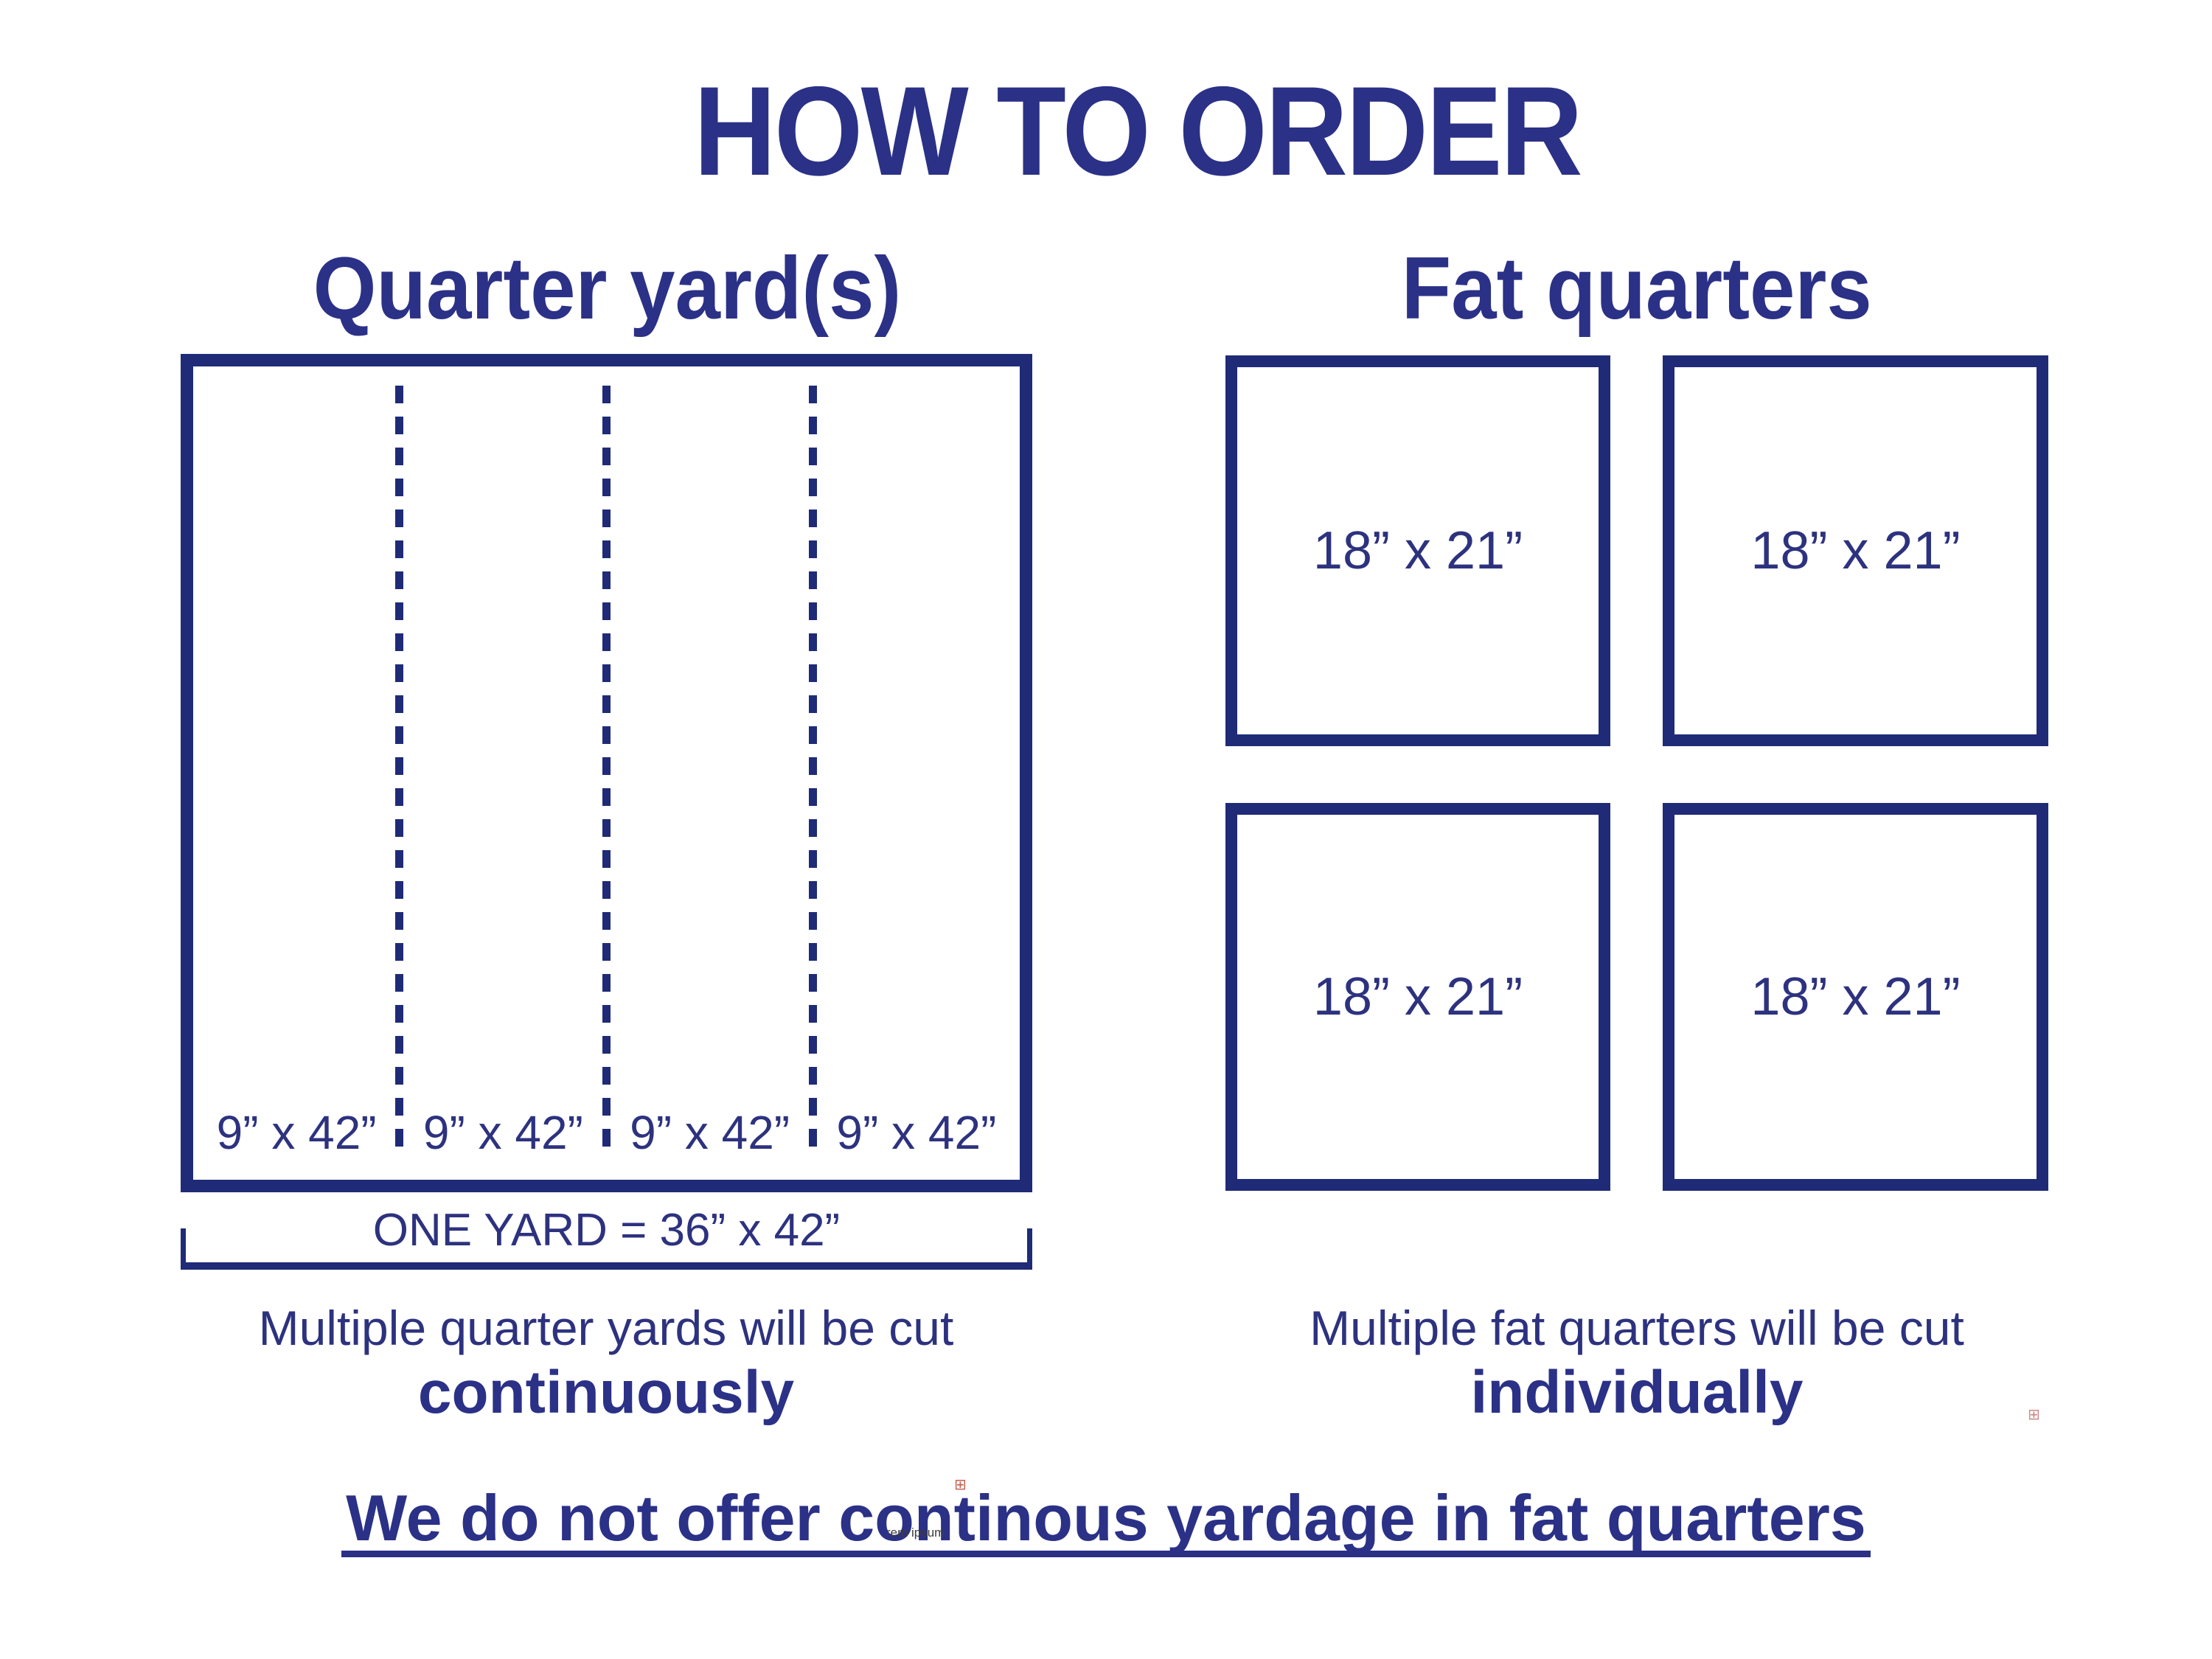 The height and width of the screenshot is (1659, 2212). Describe the element at coordinates (1637, 1392) in the screenshot. I see `fat-quarters-cut-note-line2: individually` at that location.